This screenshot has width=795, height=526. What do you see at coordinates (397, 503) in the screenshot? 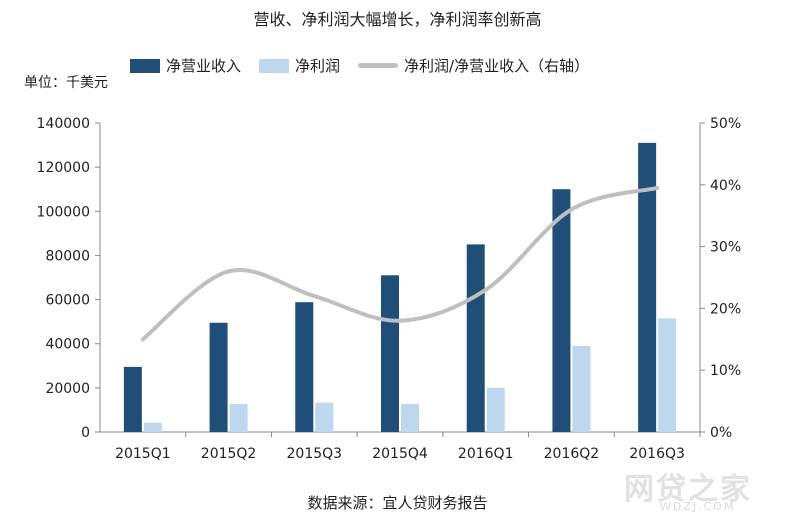
I see `source-note: 数据来源：宜人贷财务报告` at bounding box center [397, 503].